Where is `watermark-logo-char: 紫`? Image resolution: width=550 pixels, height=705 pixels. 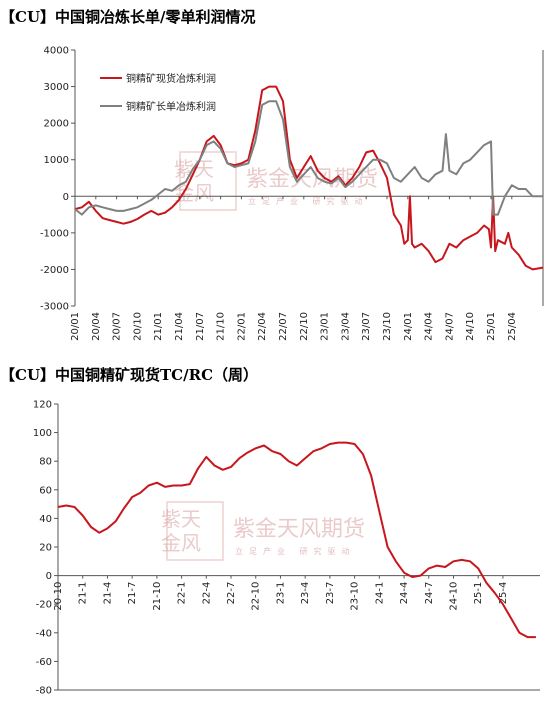
watermark-logo-char: 紫 is located at coordinates (171, 519).